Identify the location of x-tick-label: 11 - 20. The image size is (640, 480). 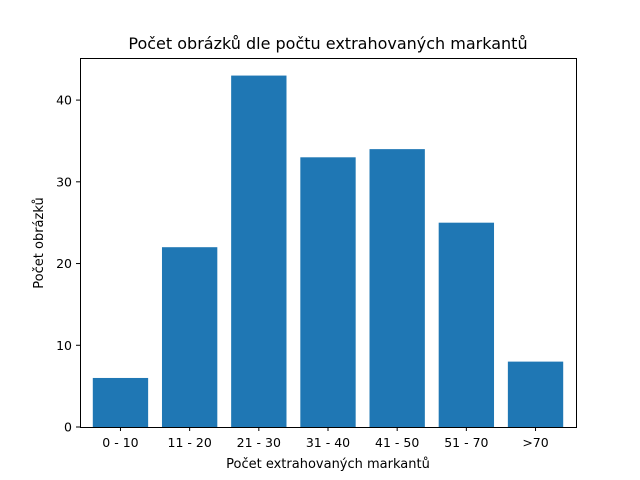
(190, 442).